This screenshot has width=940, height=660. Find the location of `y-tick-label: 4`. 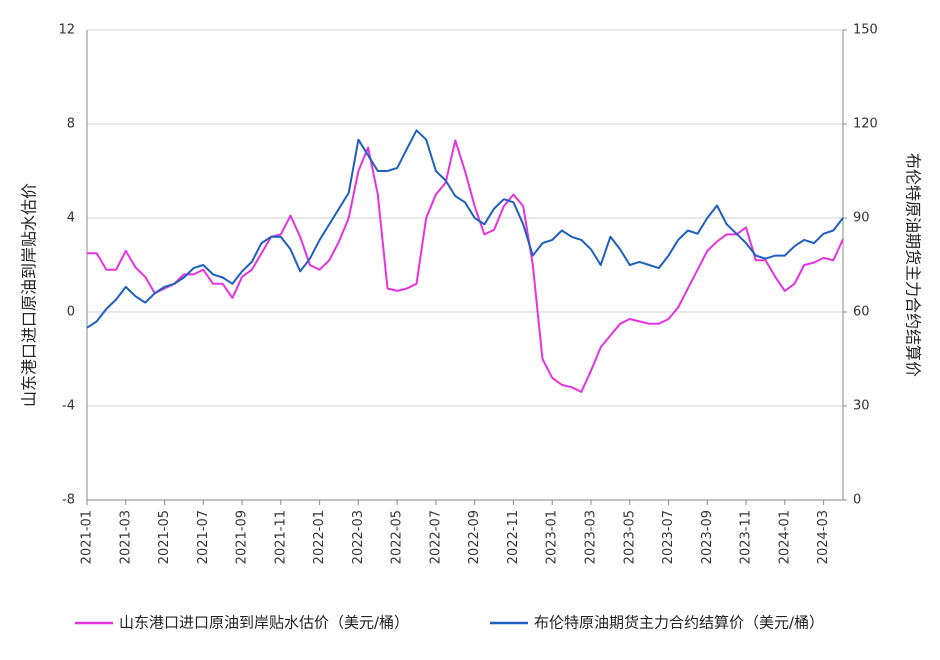

y-tick-label: 4 is located at coordinates (71, 218).